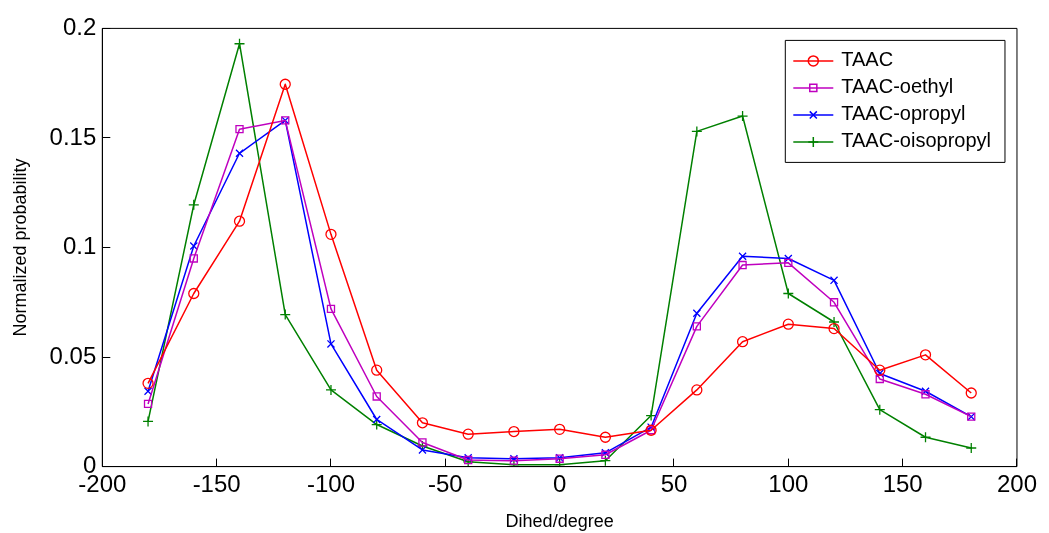  Describe the element at coordinates (79, 246) in the screenshot. I see `y-tick-label: 0.1` at that location.